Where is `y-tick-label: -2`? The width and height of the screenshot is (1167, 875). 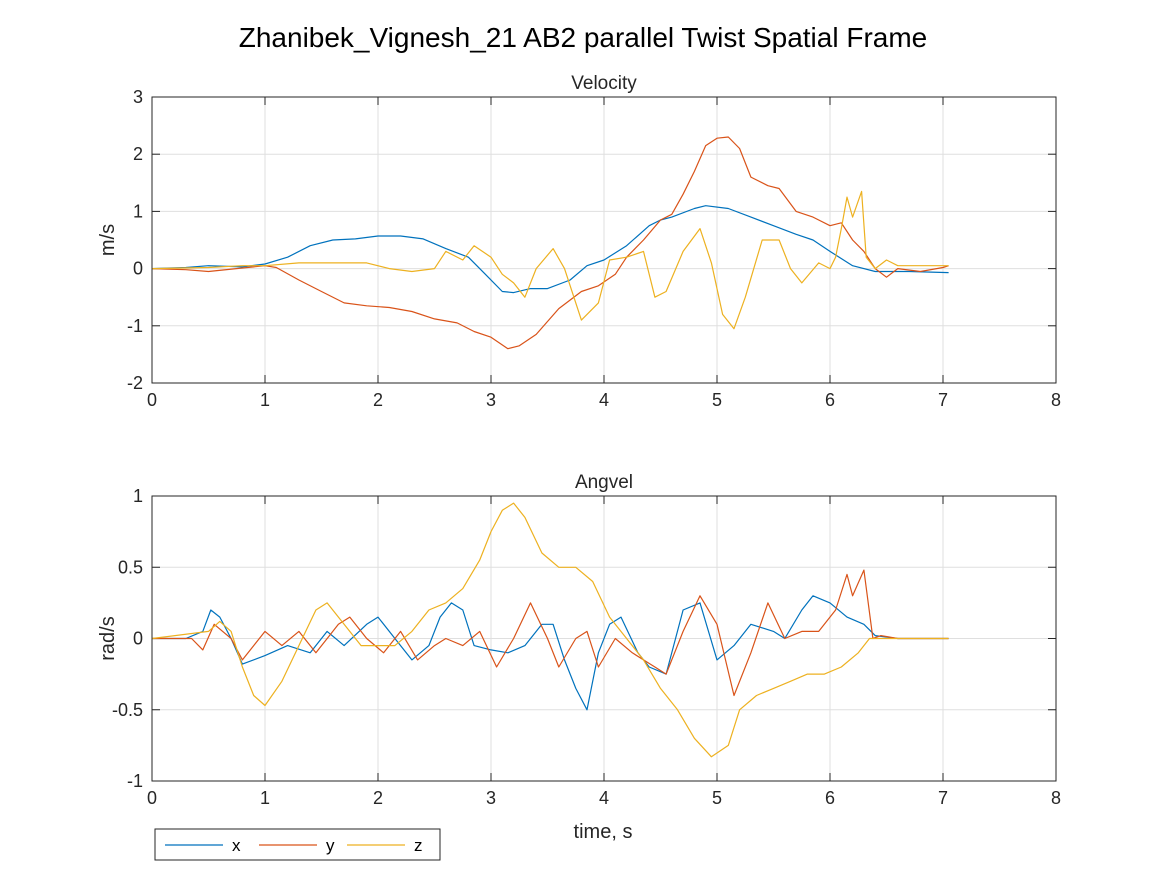 y-tick-label: -2 is located at coordinates (135, 383).